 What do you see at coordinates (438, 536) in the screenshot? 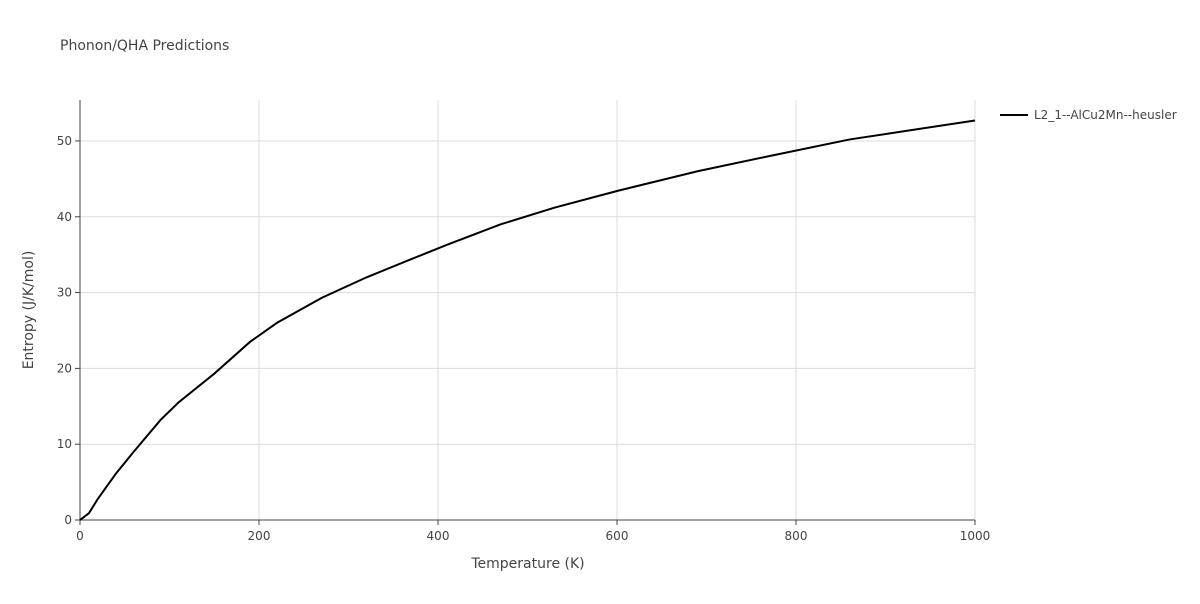
I see `x-tick-label: 400` at bounding box center [438, 536].